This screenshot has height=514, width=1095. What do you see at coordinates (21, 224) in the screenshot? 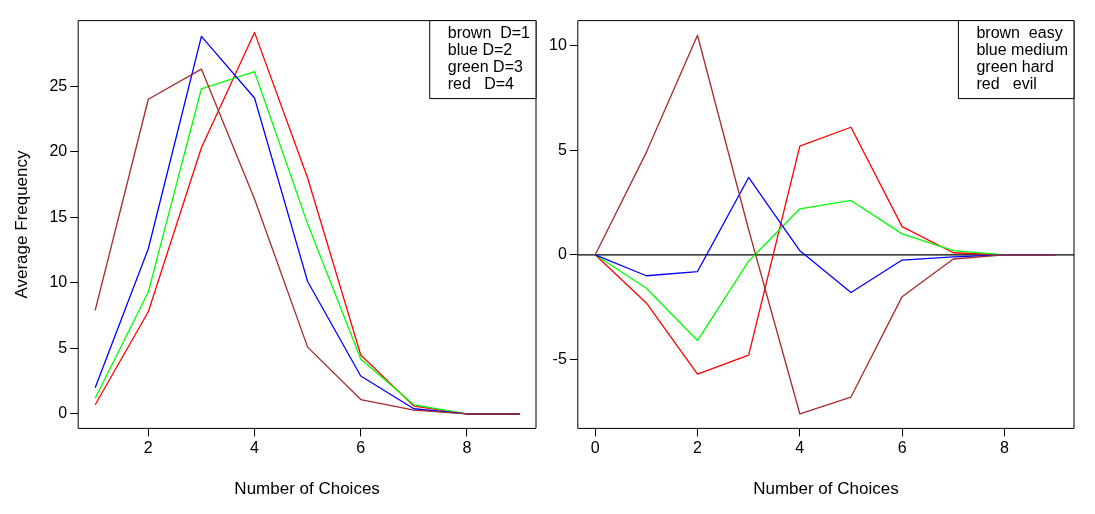
I see `y-axis-title: Average Frequency` at bounding box center [21, 224].